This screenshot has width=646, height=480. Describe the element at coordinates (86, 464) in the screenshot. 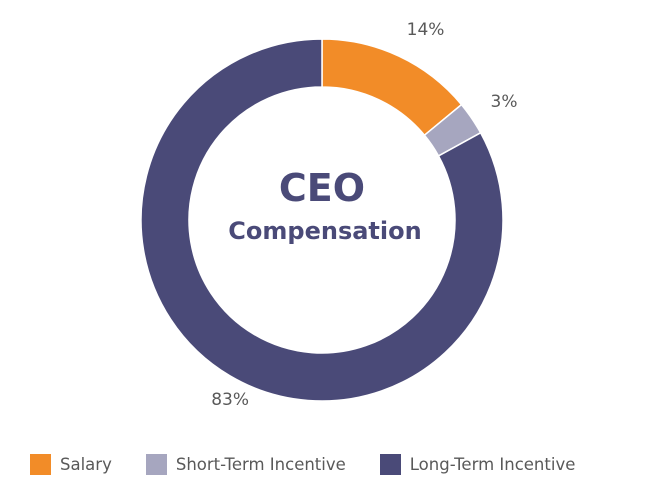

I see `legend-label-salary: Salary` at that location.